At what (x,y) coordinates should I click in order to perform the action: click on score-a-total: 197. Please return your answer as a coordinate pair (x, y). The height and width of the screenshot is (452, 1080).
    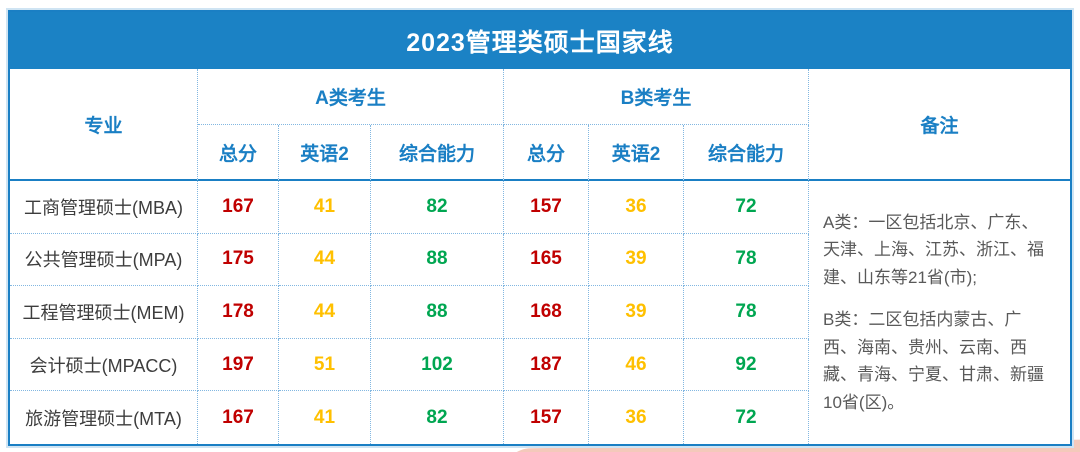
    Looking at the image, I should click on (238, 365).